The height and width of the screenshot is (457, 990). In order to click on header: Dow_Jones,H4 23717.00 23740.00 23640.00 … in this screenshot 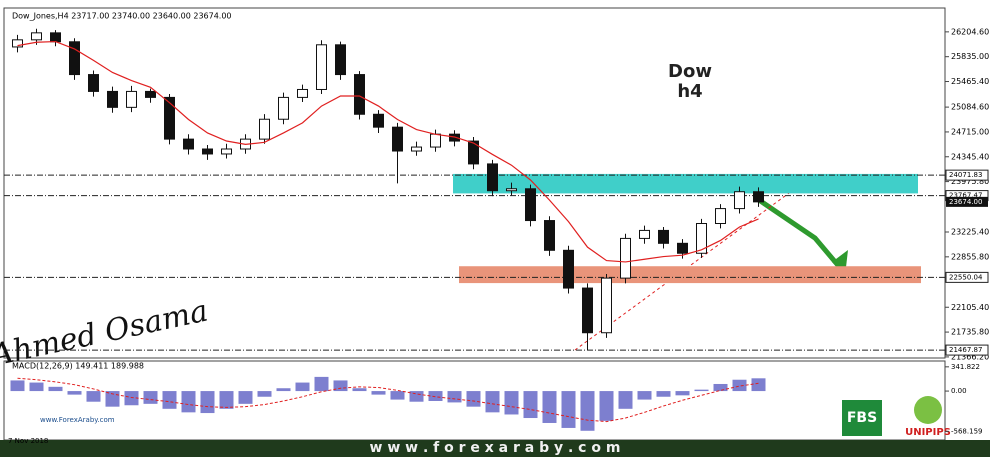, I will do `click(122, 16)`.